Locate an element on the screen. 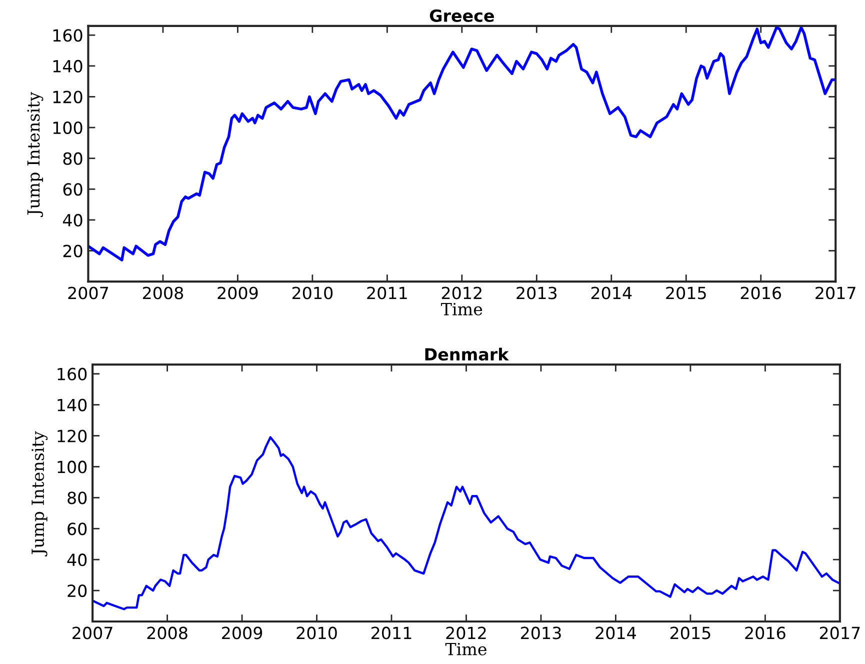 The width and height of the screenshot is (865, 664). chart-title: Greece is located at coordinates (462, 15).